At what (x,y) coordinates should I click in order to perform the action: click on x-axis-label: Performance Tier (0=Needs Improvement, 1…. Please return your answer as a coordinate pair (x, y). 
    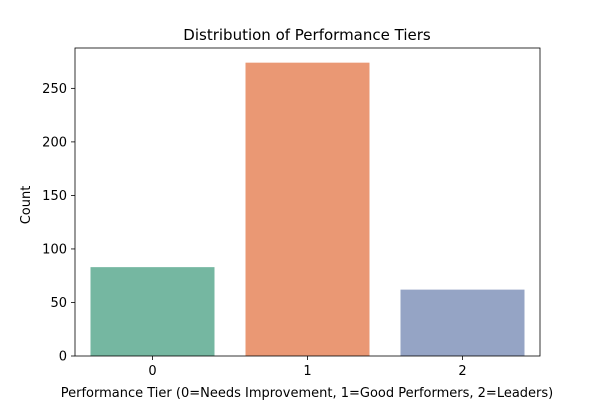
    Looking at the image, I should click on (307, 393).